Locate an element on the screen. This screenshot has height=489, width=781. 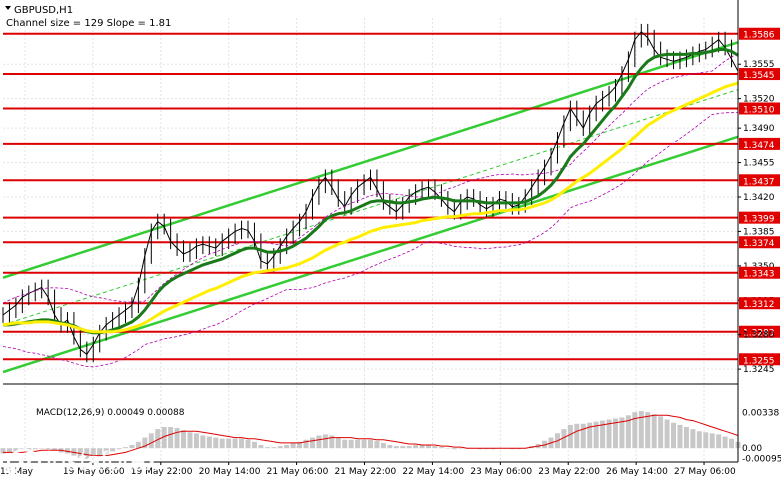
x-tick-label: 27 May 06:00 is located at coordinates (705, 472).